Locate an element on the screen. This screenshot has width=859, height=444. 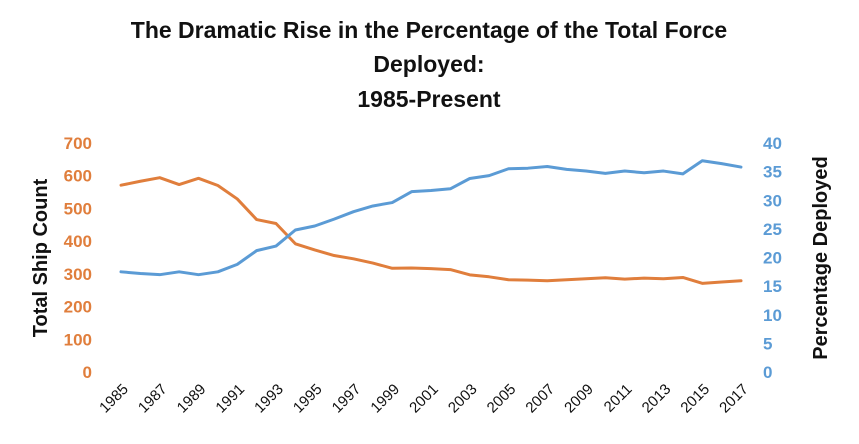
x-tick-label: 1997 is located at coordinates (347, 399).